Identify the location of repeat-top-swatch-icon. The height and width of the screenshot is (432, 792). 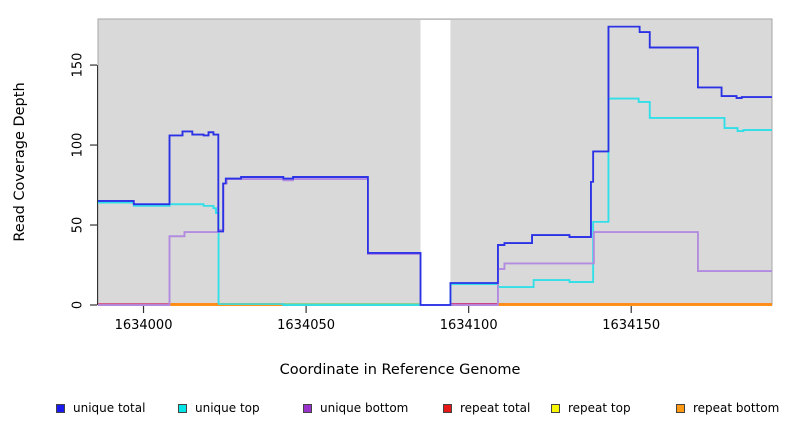
(555, 408).